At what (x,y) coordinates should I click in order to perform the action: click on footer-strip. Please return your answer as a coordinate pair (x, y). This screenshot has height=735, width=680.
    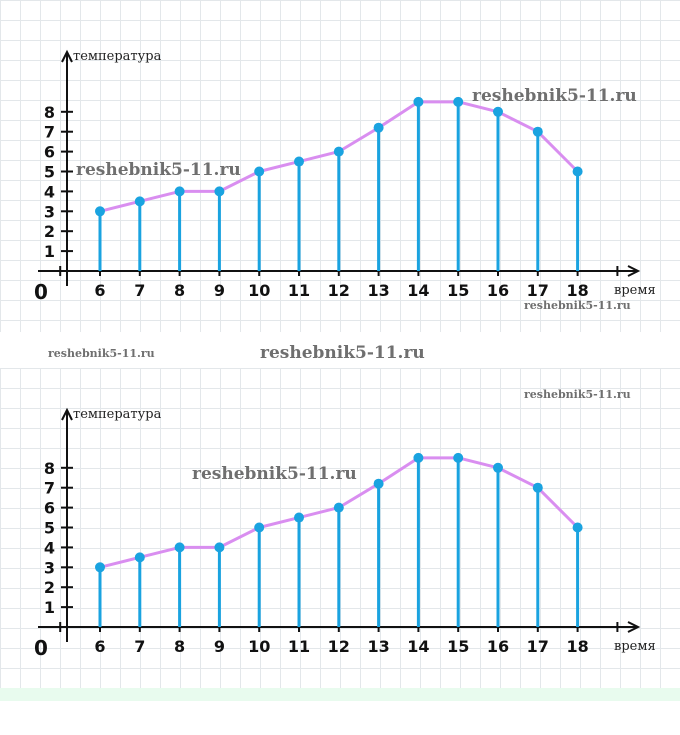
    Looking at the image, I should click on (340, 694).